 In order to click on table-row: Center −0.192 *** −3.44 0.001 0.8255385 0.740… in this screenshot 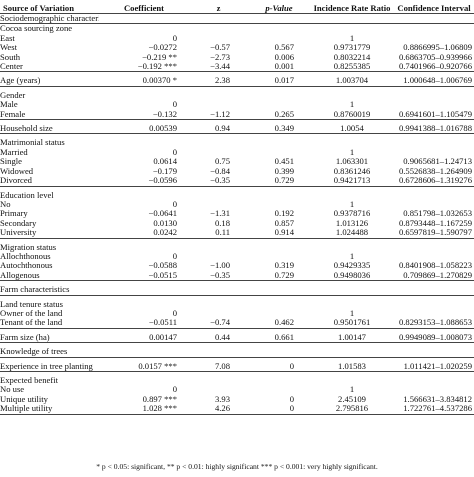, I will do `click(237, 67)`.